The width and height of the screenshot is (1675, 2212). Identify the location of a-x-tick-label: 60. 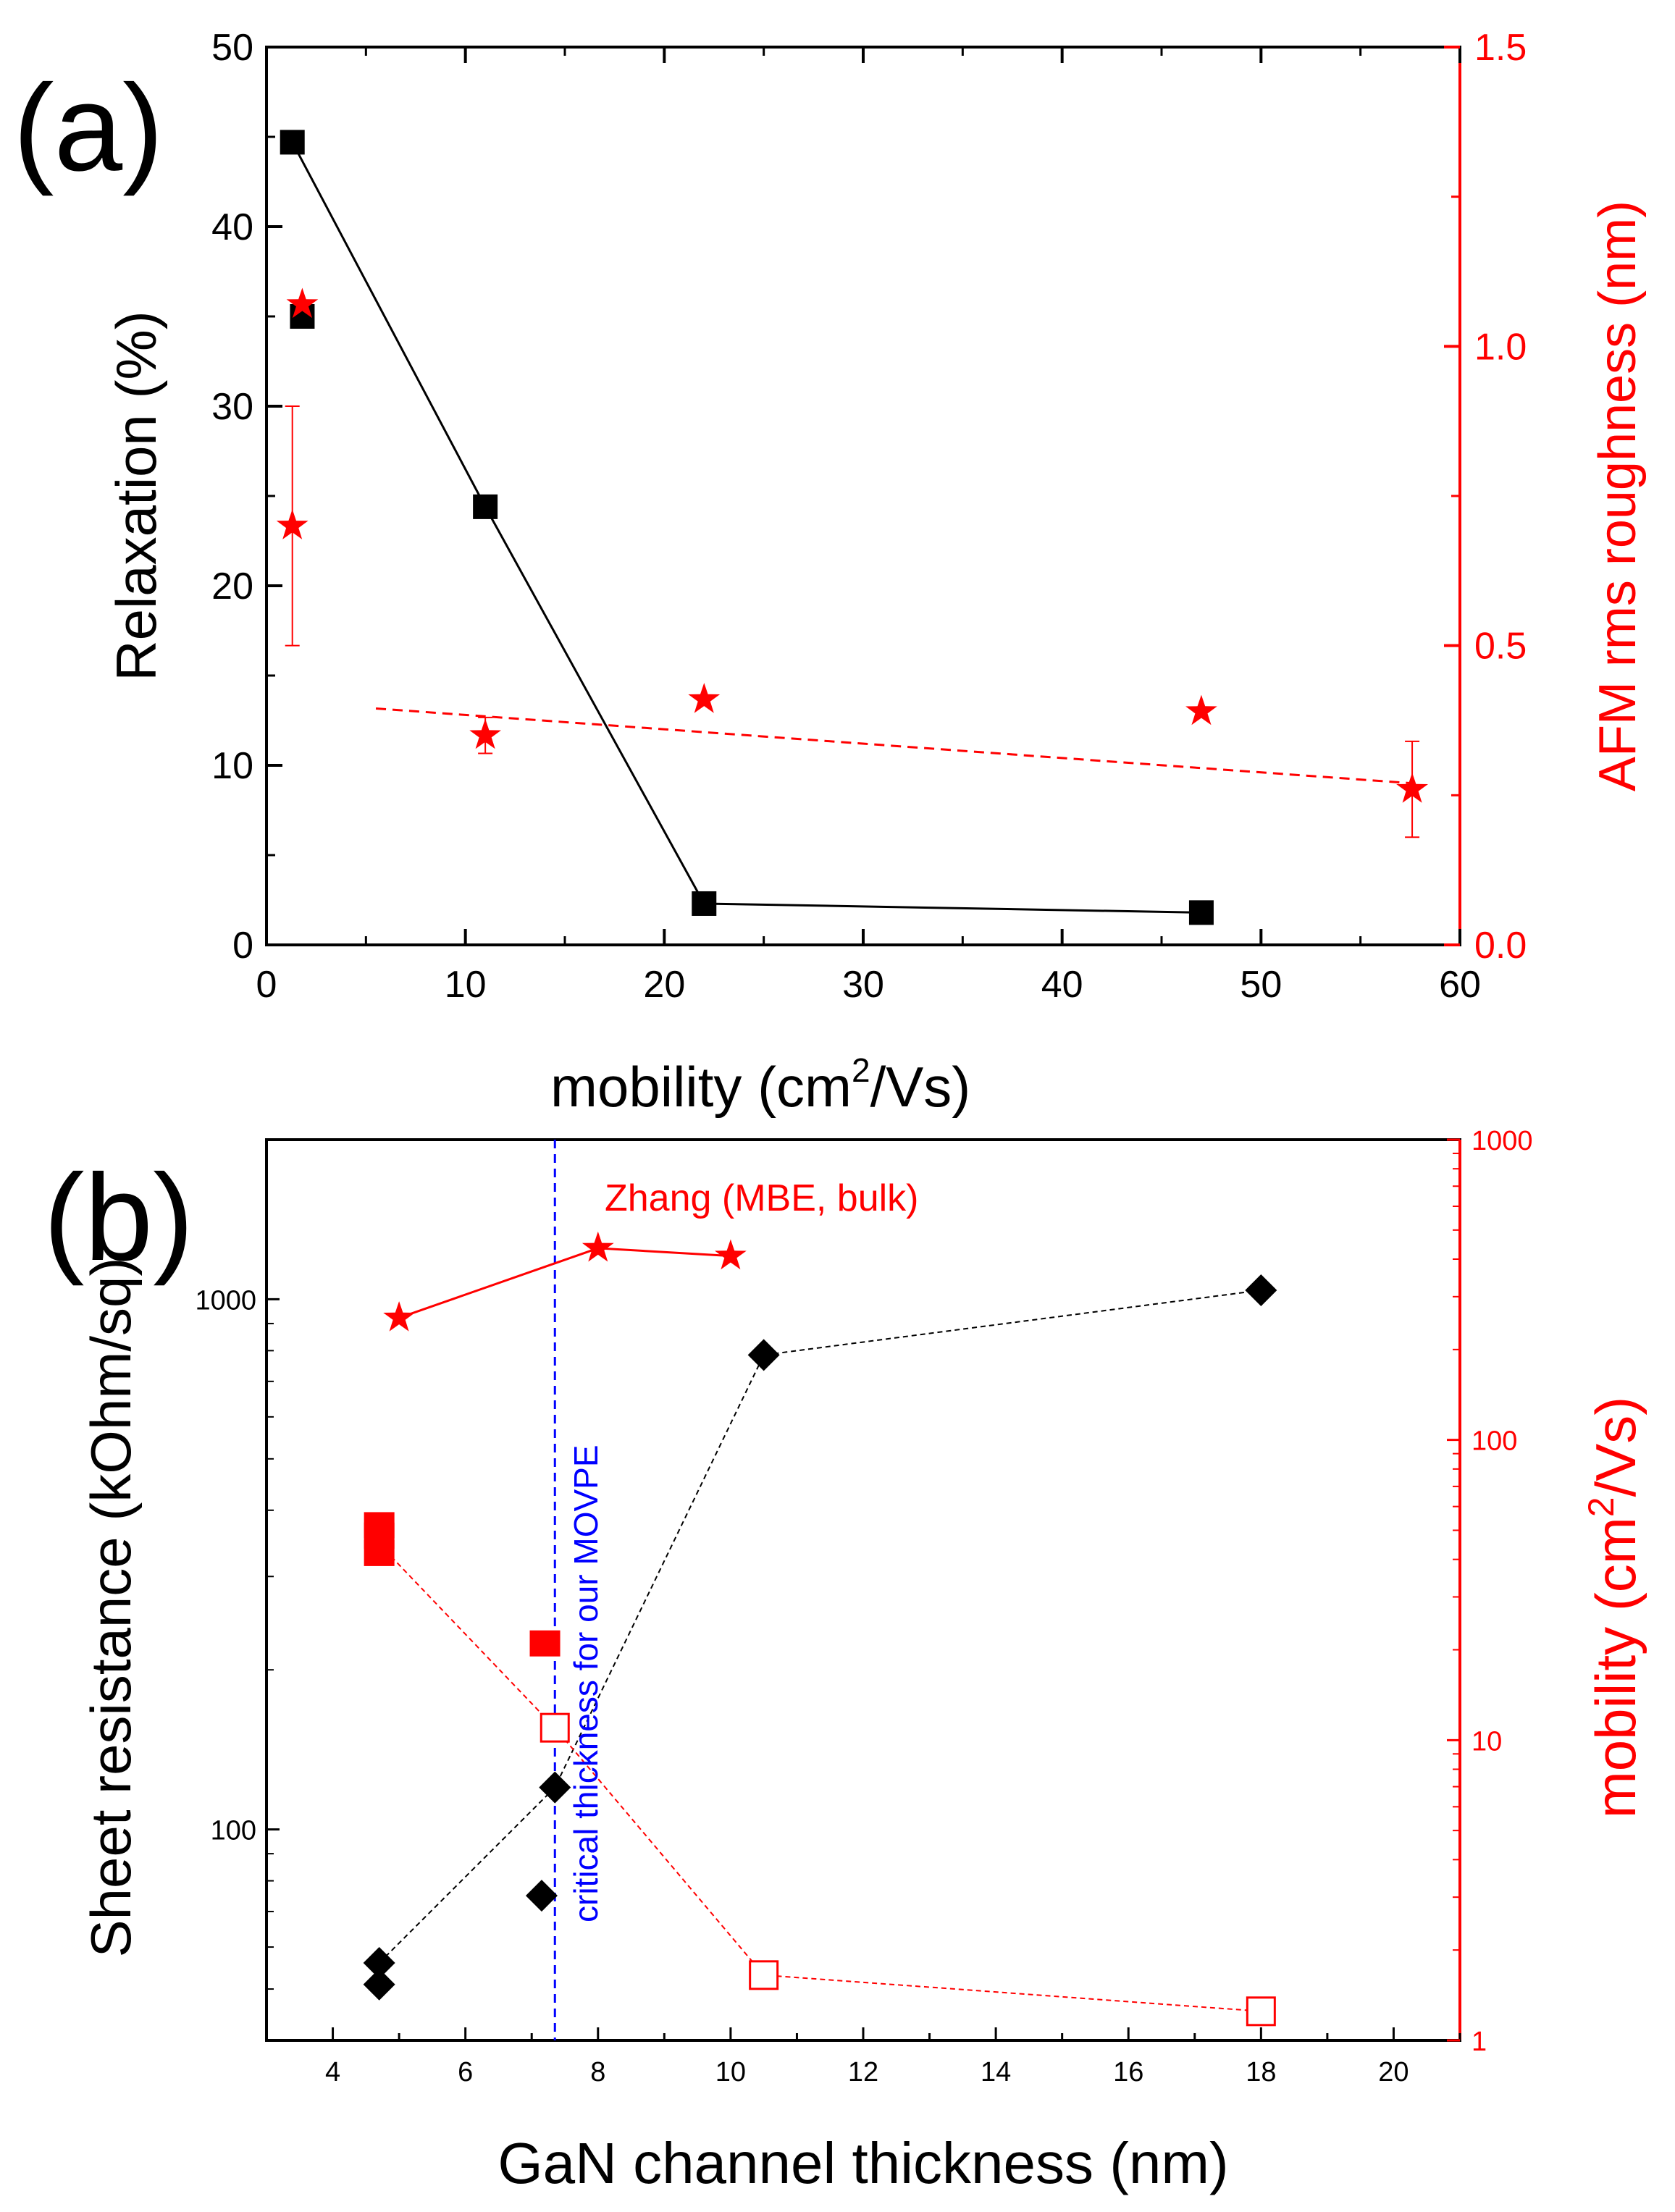
(1460, 985).